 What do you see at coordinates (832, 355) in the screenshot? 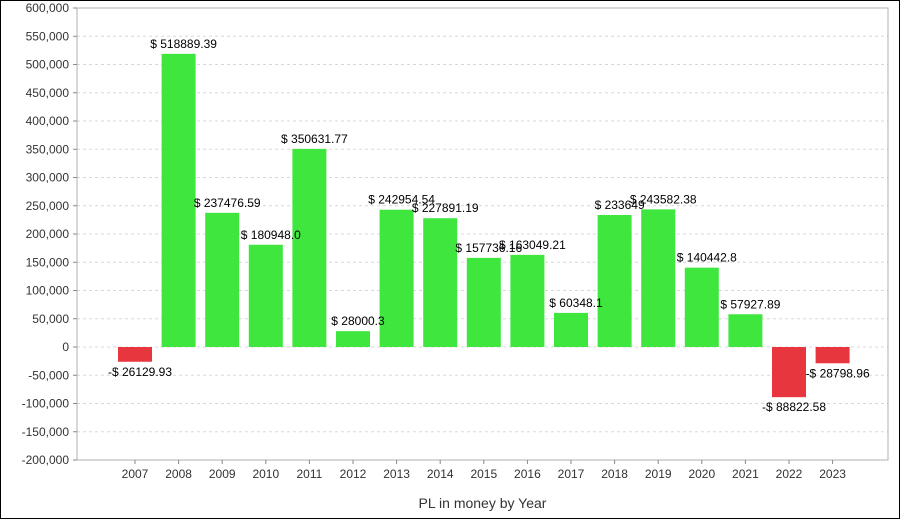
I see `bar-2023` at bounding box center [832, 355].